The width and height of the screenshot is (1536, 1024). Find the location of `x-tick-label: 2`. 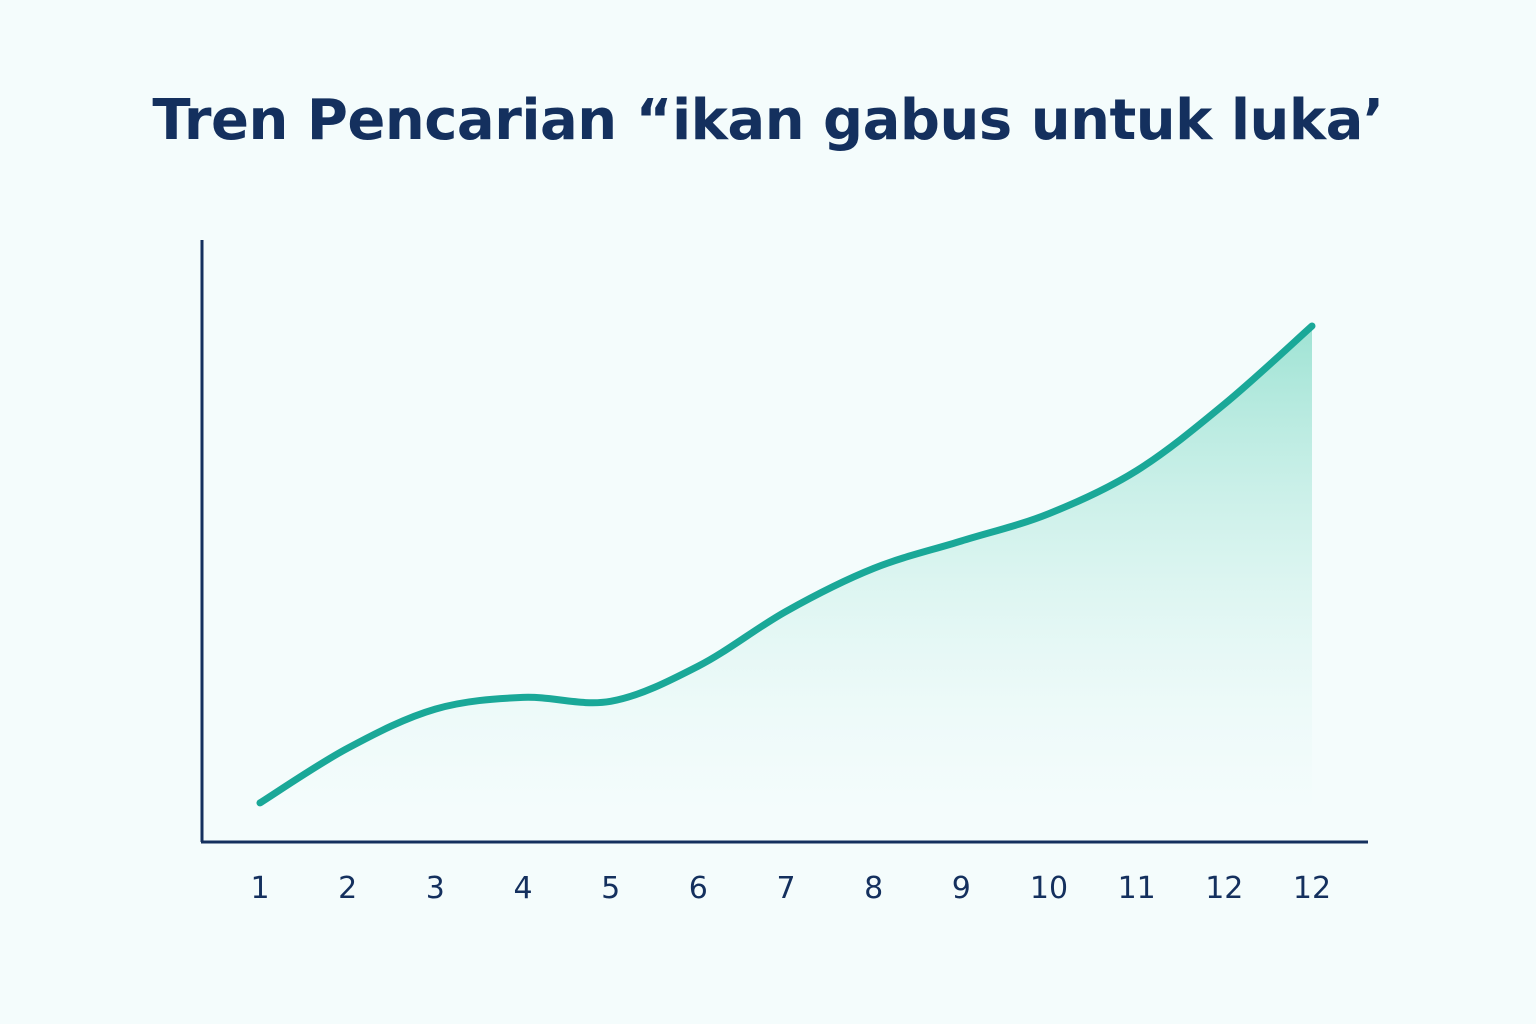

x-tick-label: 2 is located at coordinates (347, 888).